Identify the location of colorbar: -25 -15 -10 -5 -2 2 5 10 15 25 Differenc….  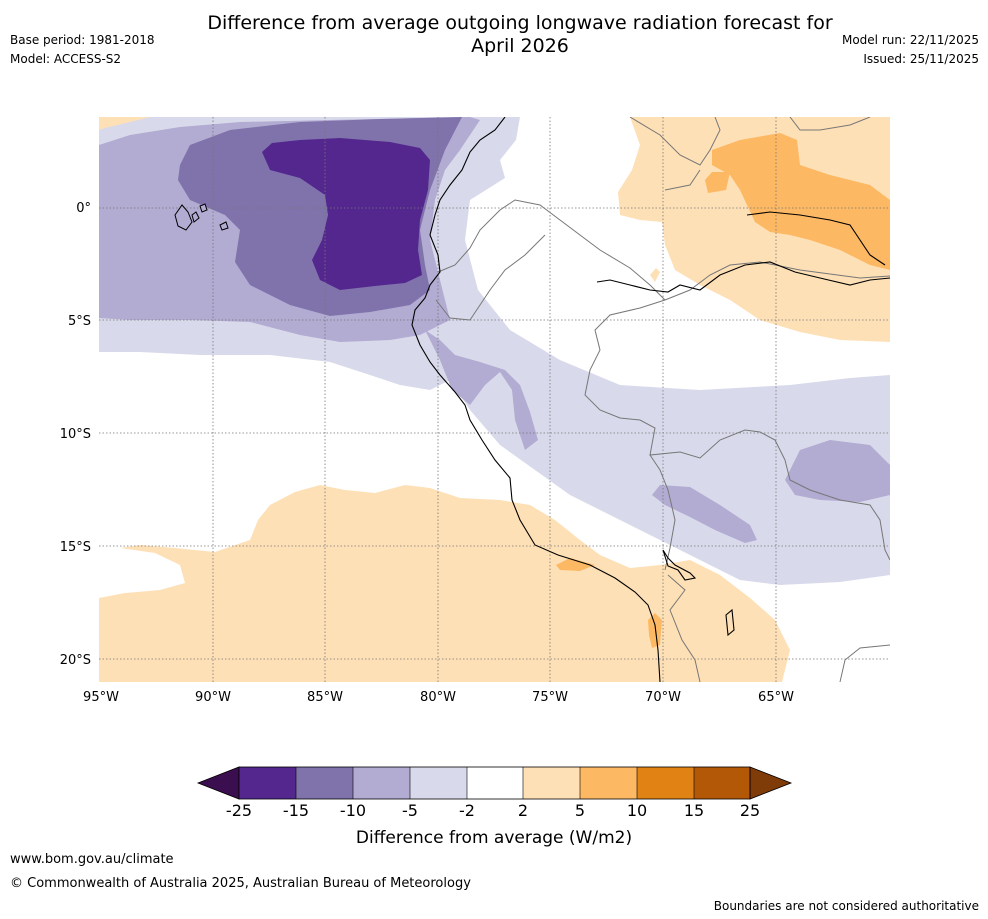
(494, 807).